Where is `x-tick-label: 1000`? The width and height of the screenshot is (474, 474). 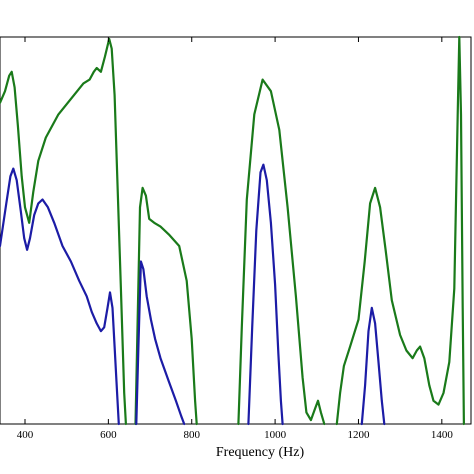
x-tick-label: 1000 is located at coordinates (275, 435).